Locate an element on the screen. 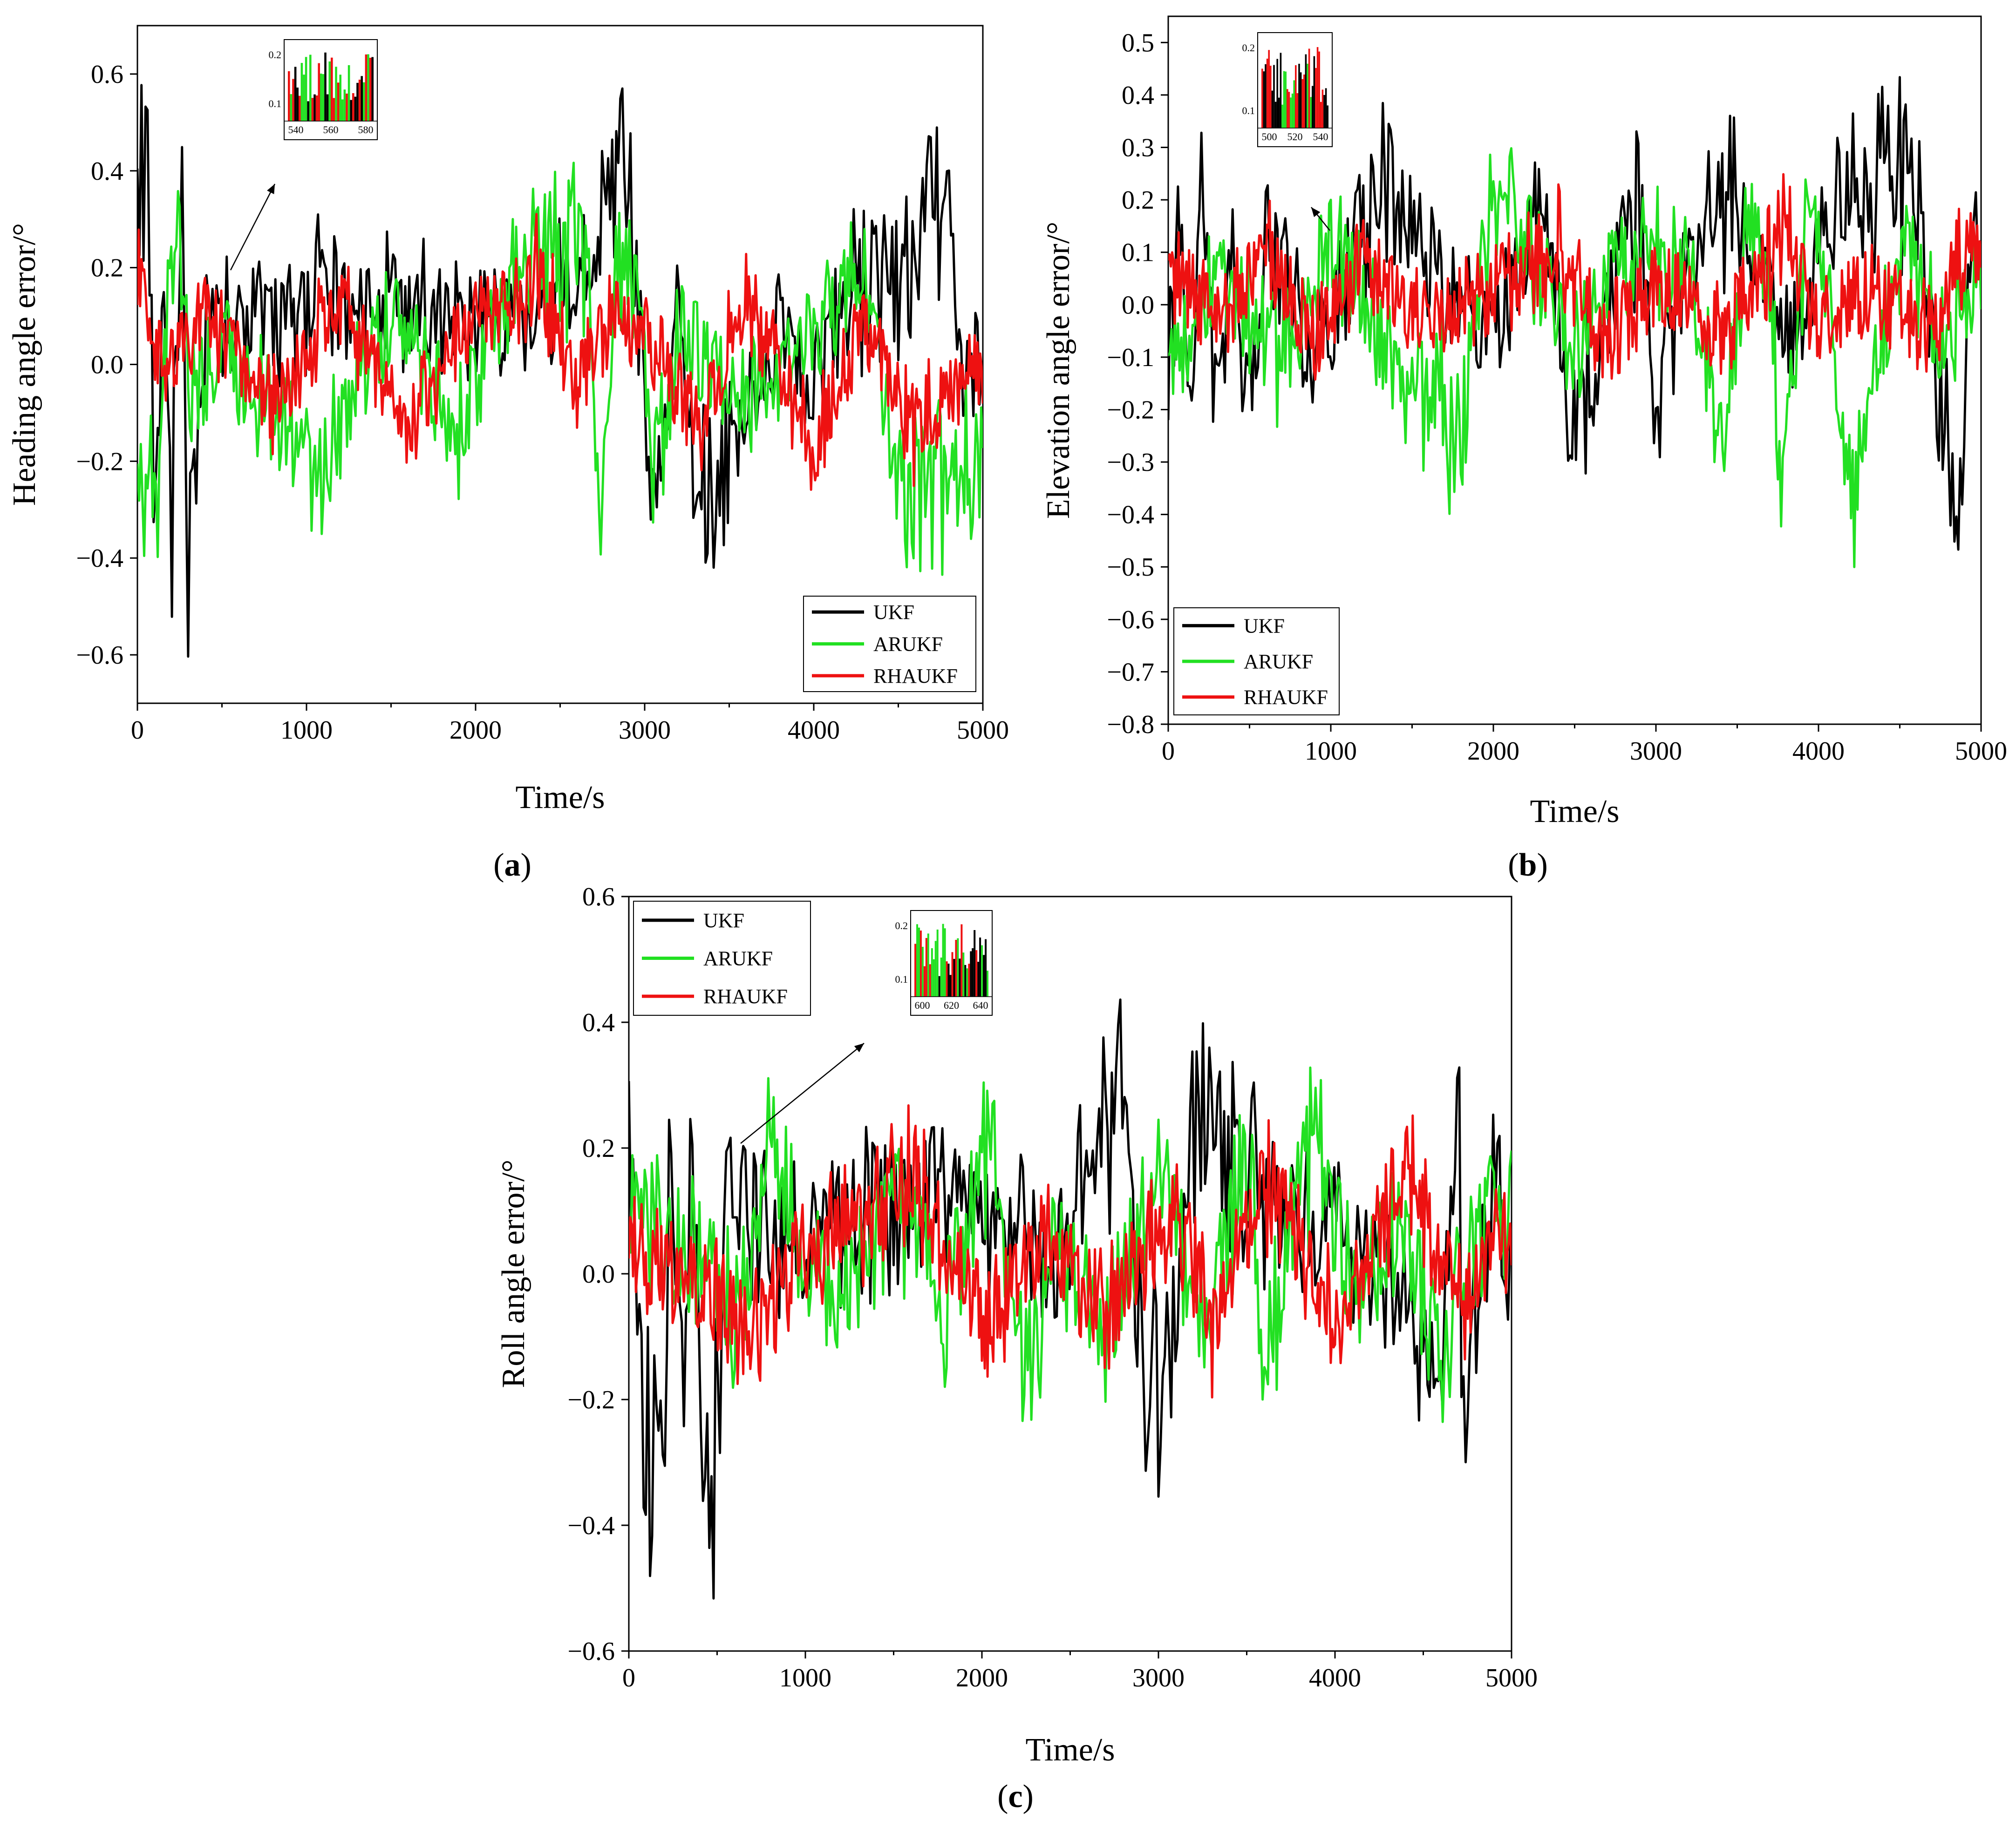 The height and width of the screenshot is (1828, 2016). x-axis-label: Time/s is located at coordinates (1070, 1750).